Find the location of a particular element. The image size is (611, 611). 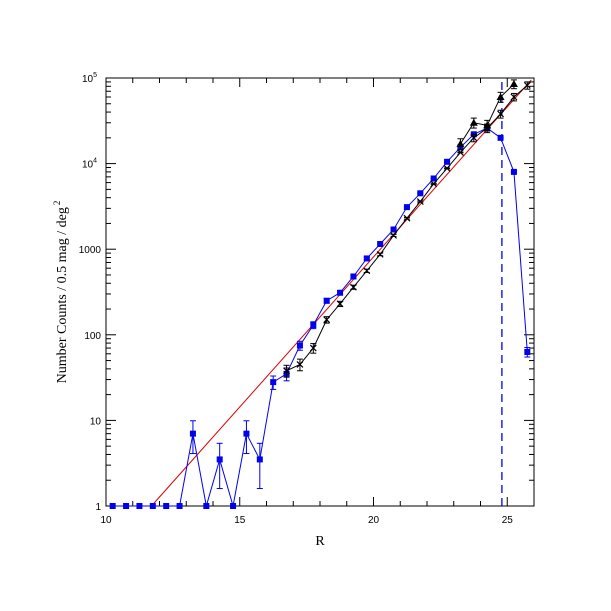

x-axis-label: R is located at coordinates (320, 541).